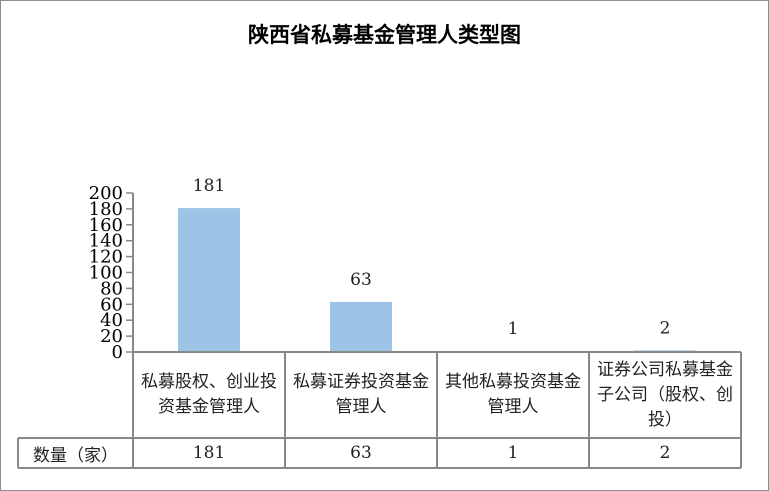 The height and width of the screenshot is (491, 769). Describe the element at coordinates (111, 320) in the screenshot. I see `y-tick-label: 40` at that location.